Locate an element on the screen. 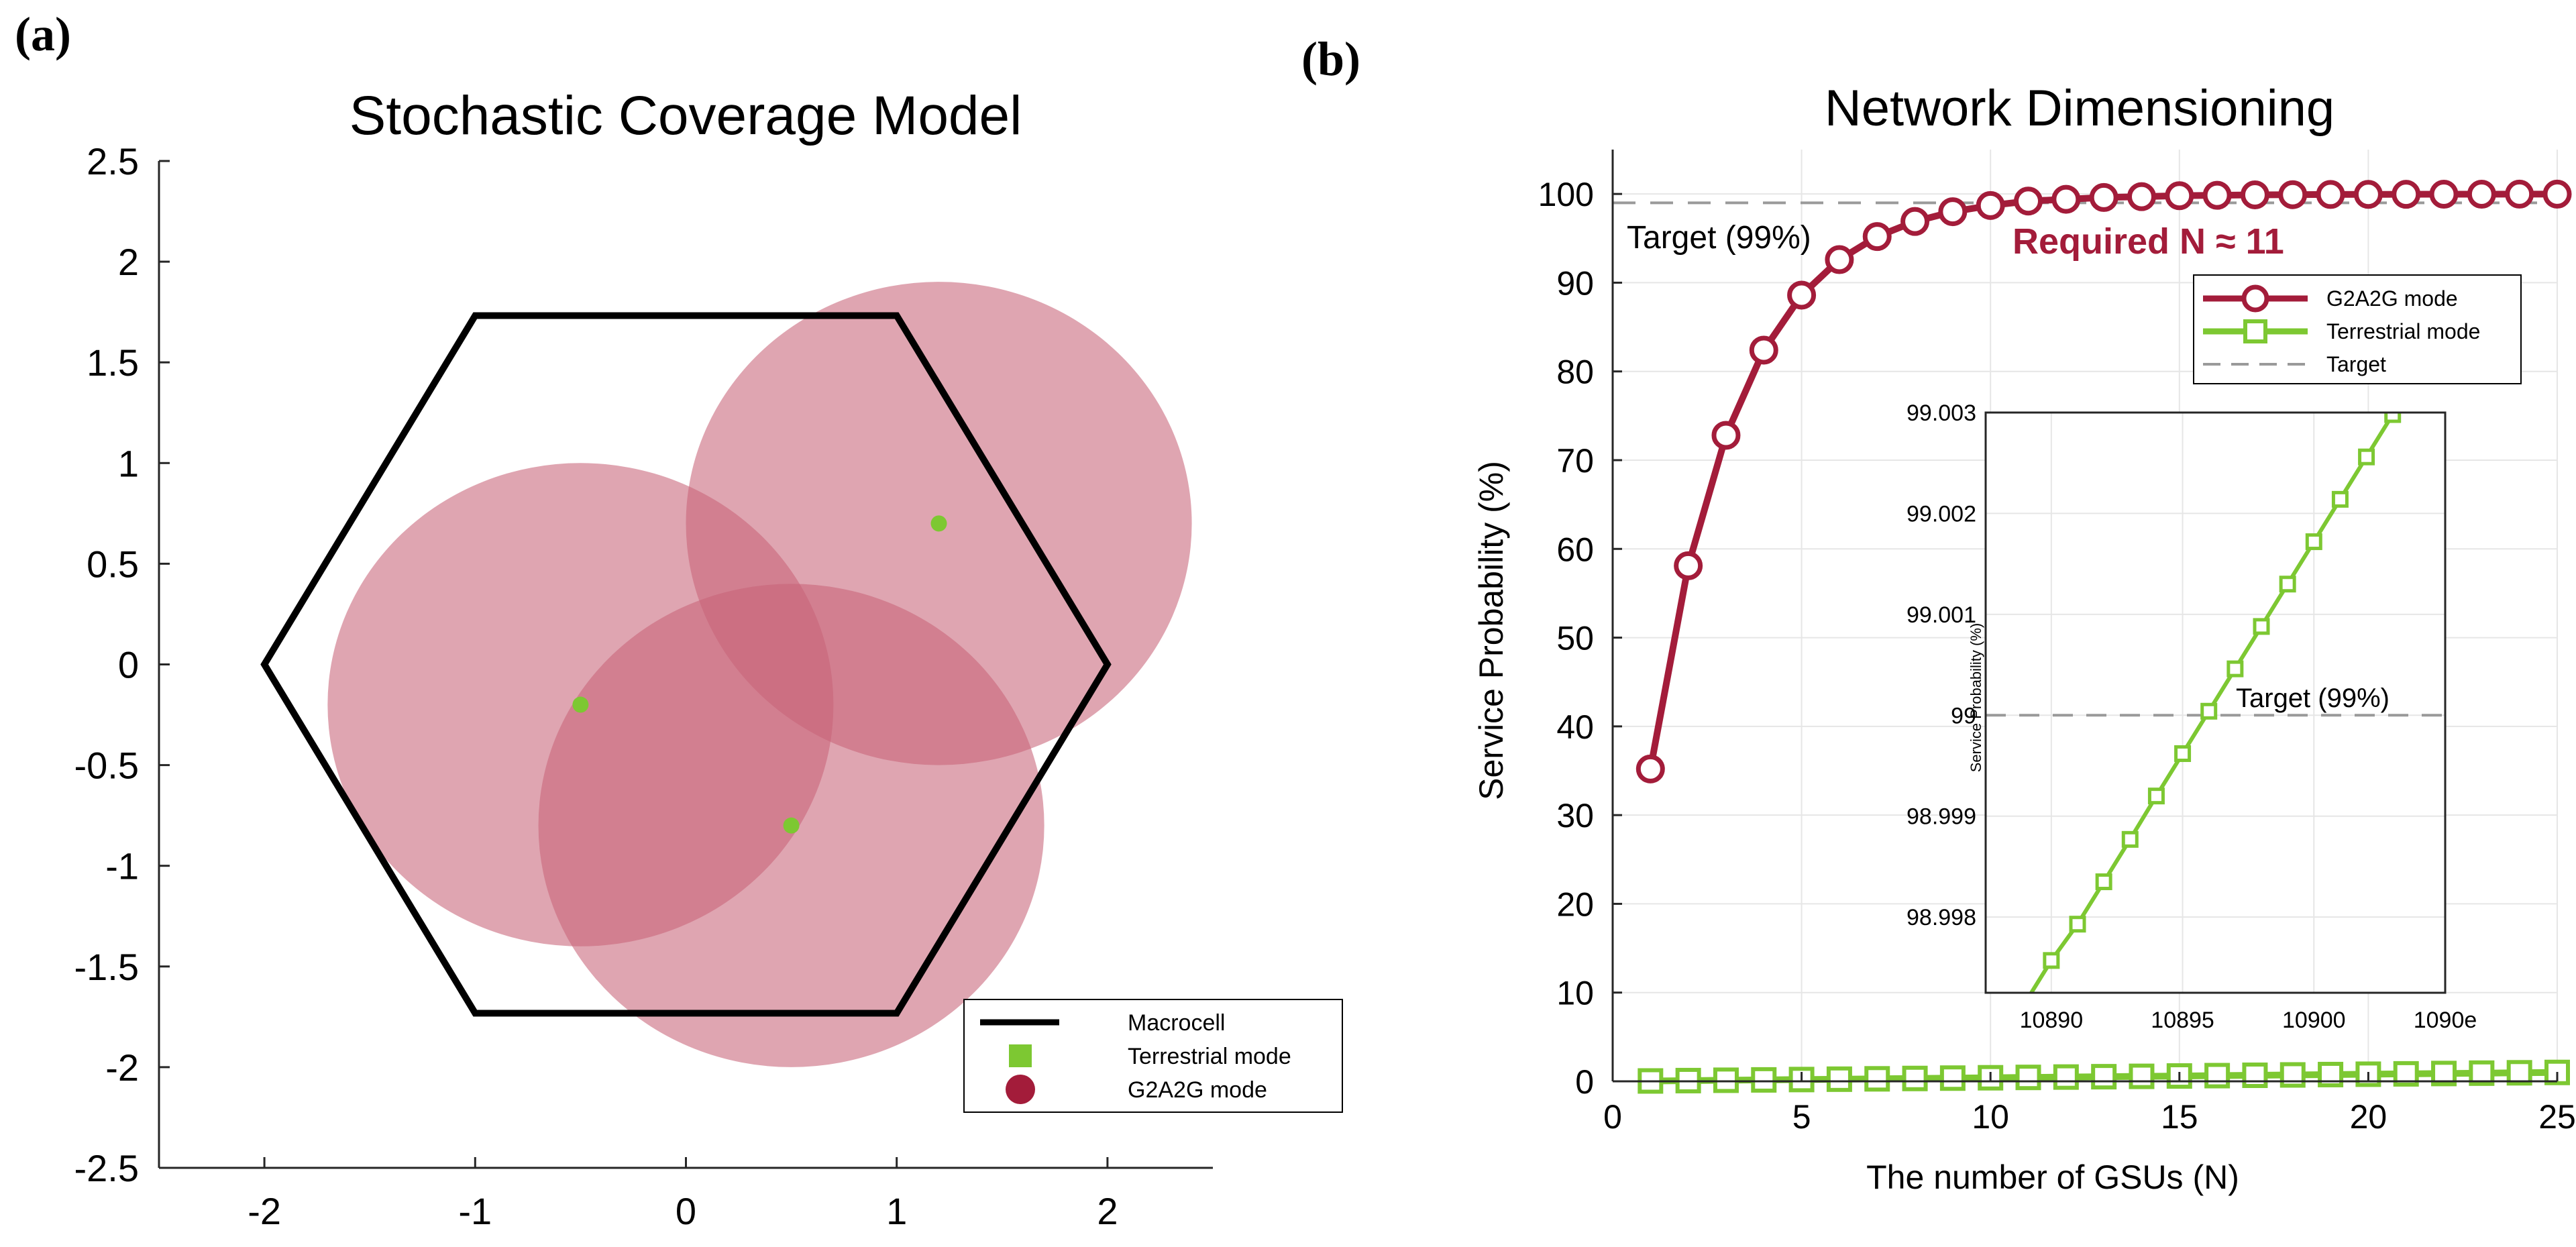 The height and width of the screenshot is (1247, 2576). y-tick-label: 2 is located at coordinates (128, 262).